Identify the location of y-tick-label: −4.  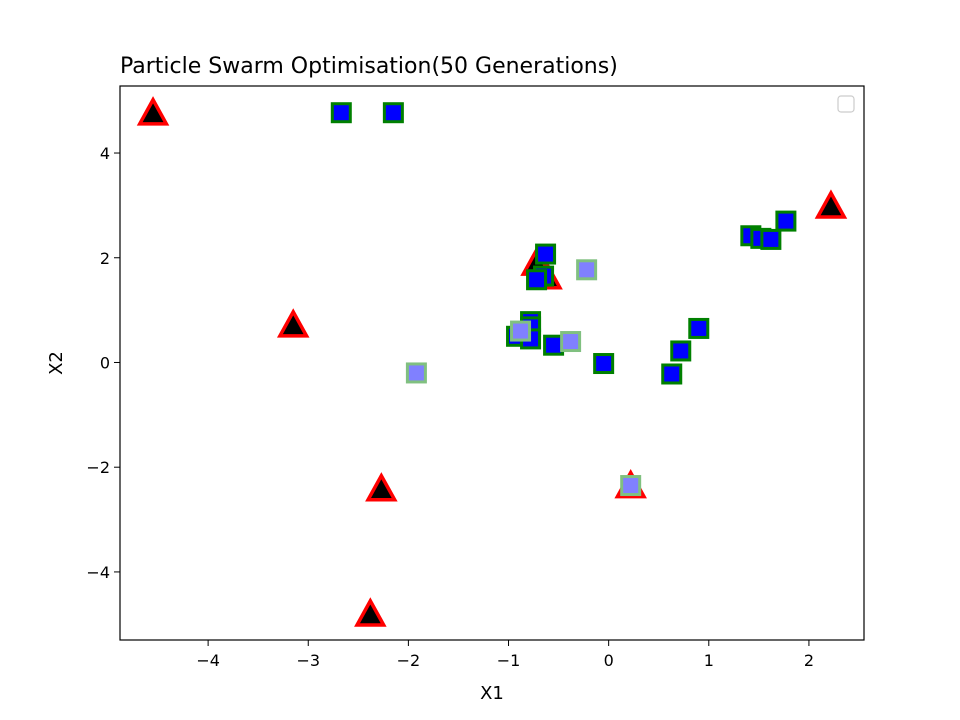
(98, 572).